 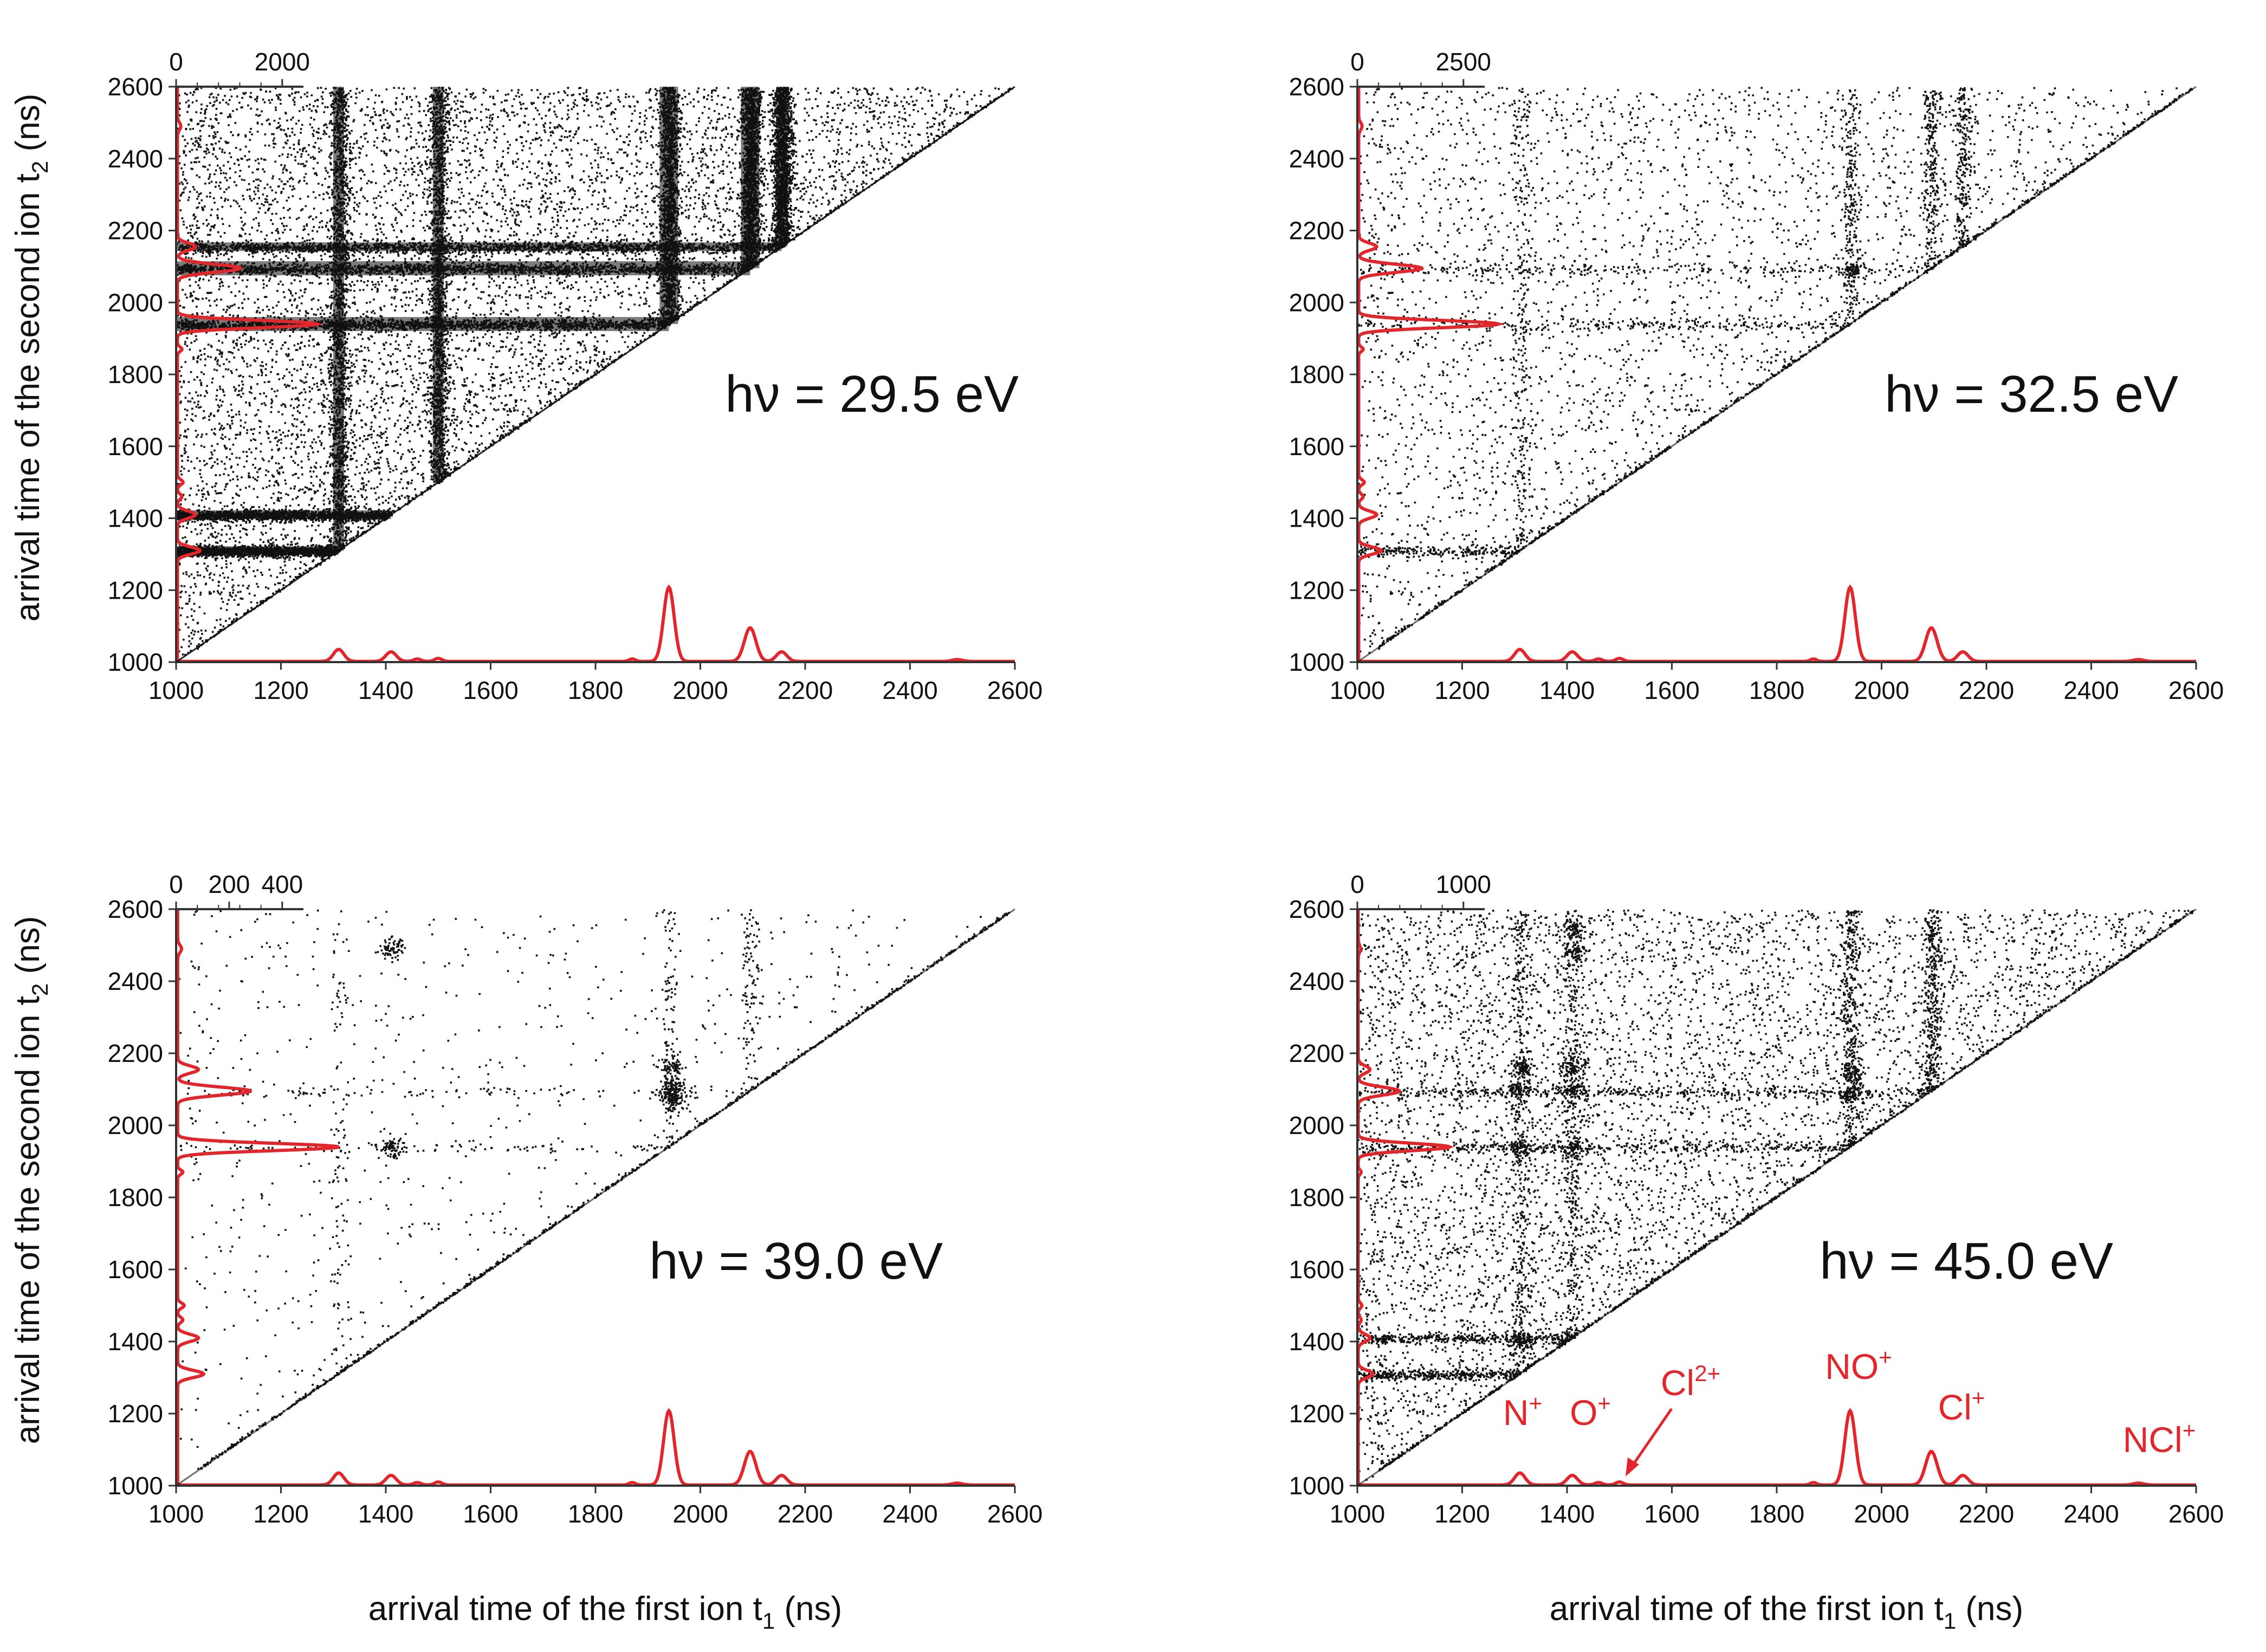 What do you see at coordinates (700, 690) in the screenshot?
I see `x-tick-label: 2000` at bounding box center [700, 690].